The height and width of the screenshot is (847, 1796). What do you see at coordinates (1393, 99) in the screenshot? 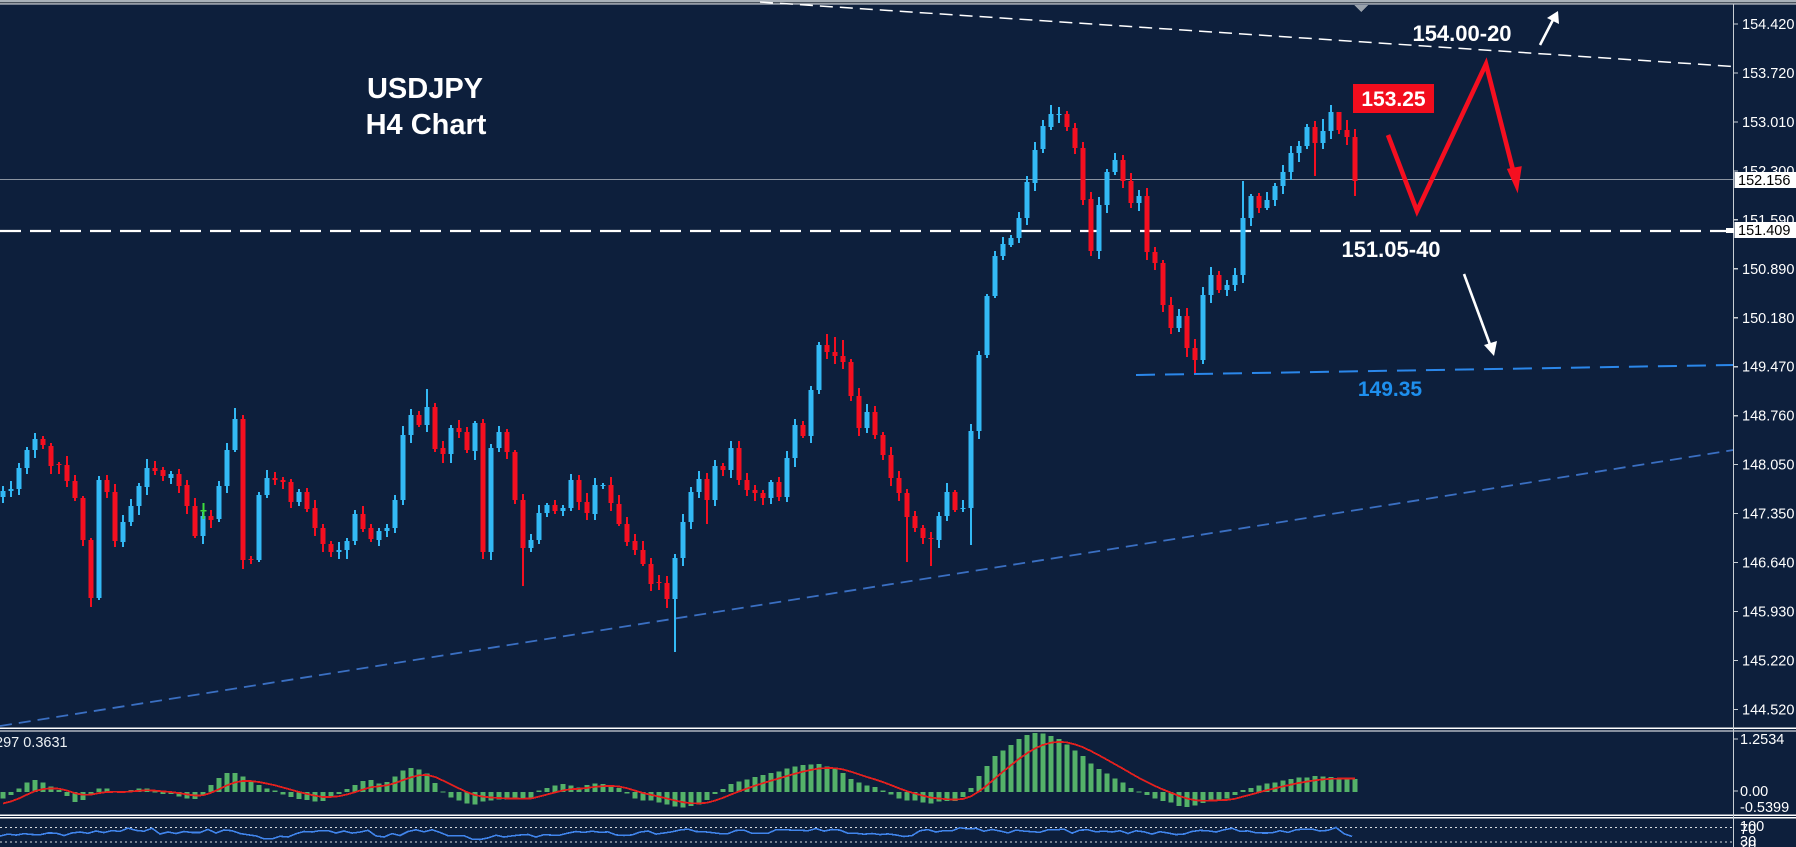
I see `svg-text: 153.25` at bounding box center [1393, 99].